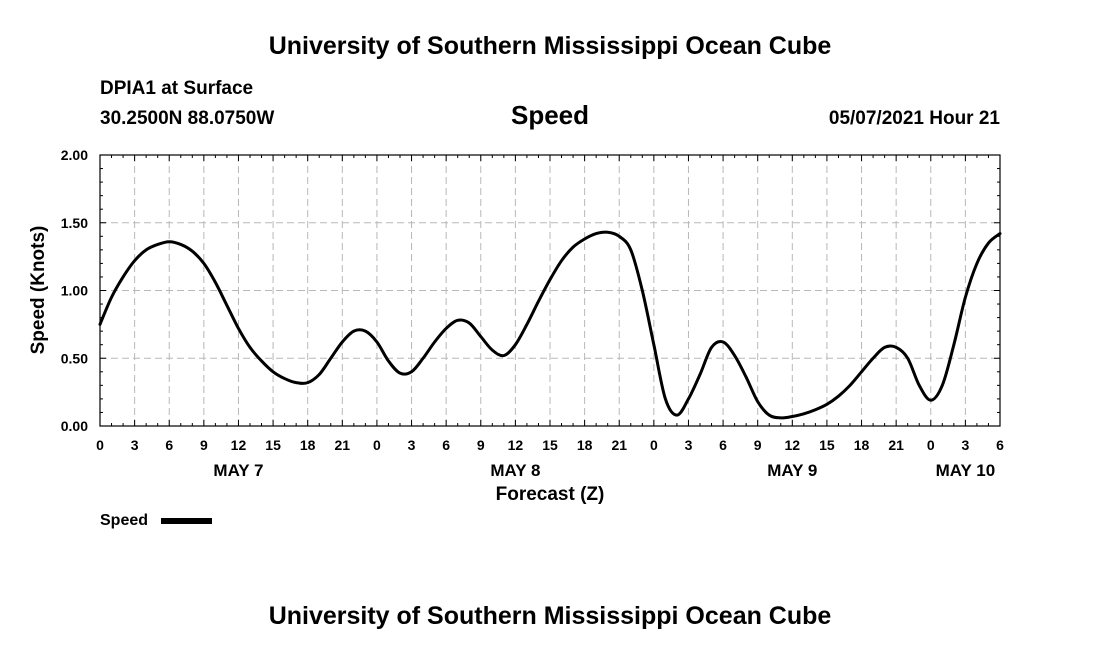 Image resolution: width=1100 pixels, height=650 pixels. I want to click on day-label: MAY 7, so click(238, 470).